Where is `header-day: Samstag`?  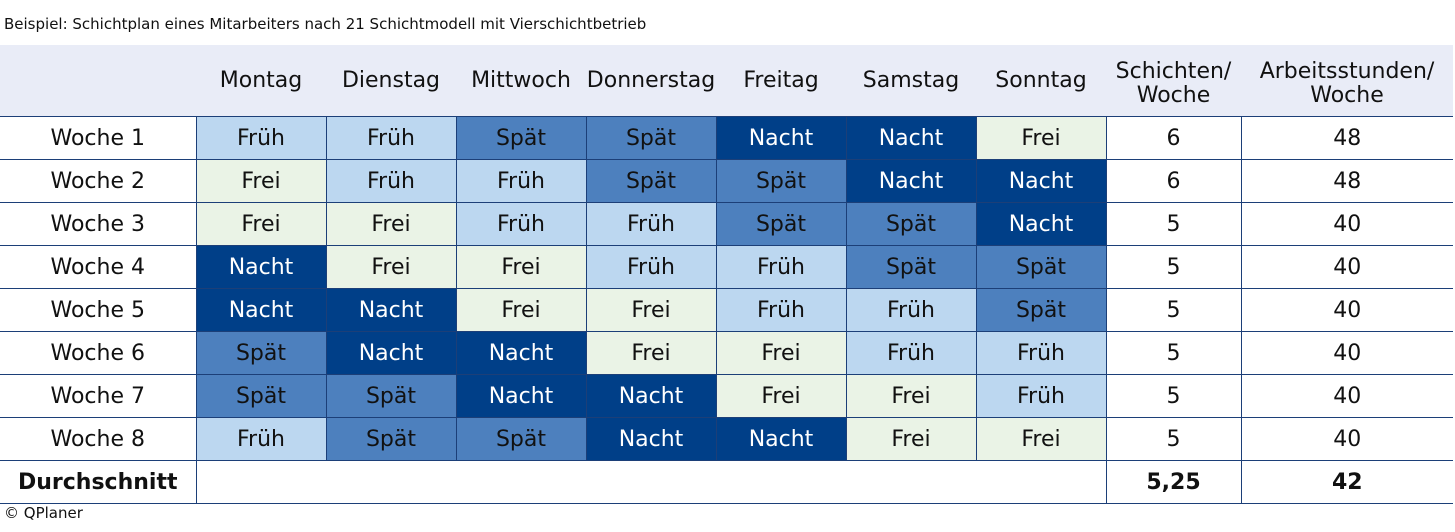 header-day: Samstag is located at coordinates (911, 81).